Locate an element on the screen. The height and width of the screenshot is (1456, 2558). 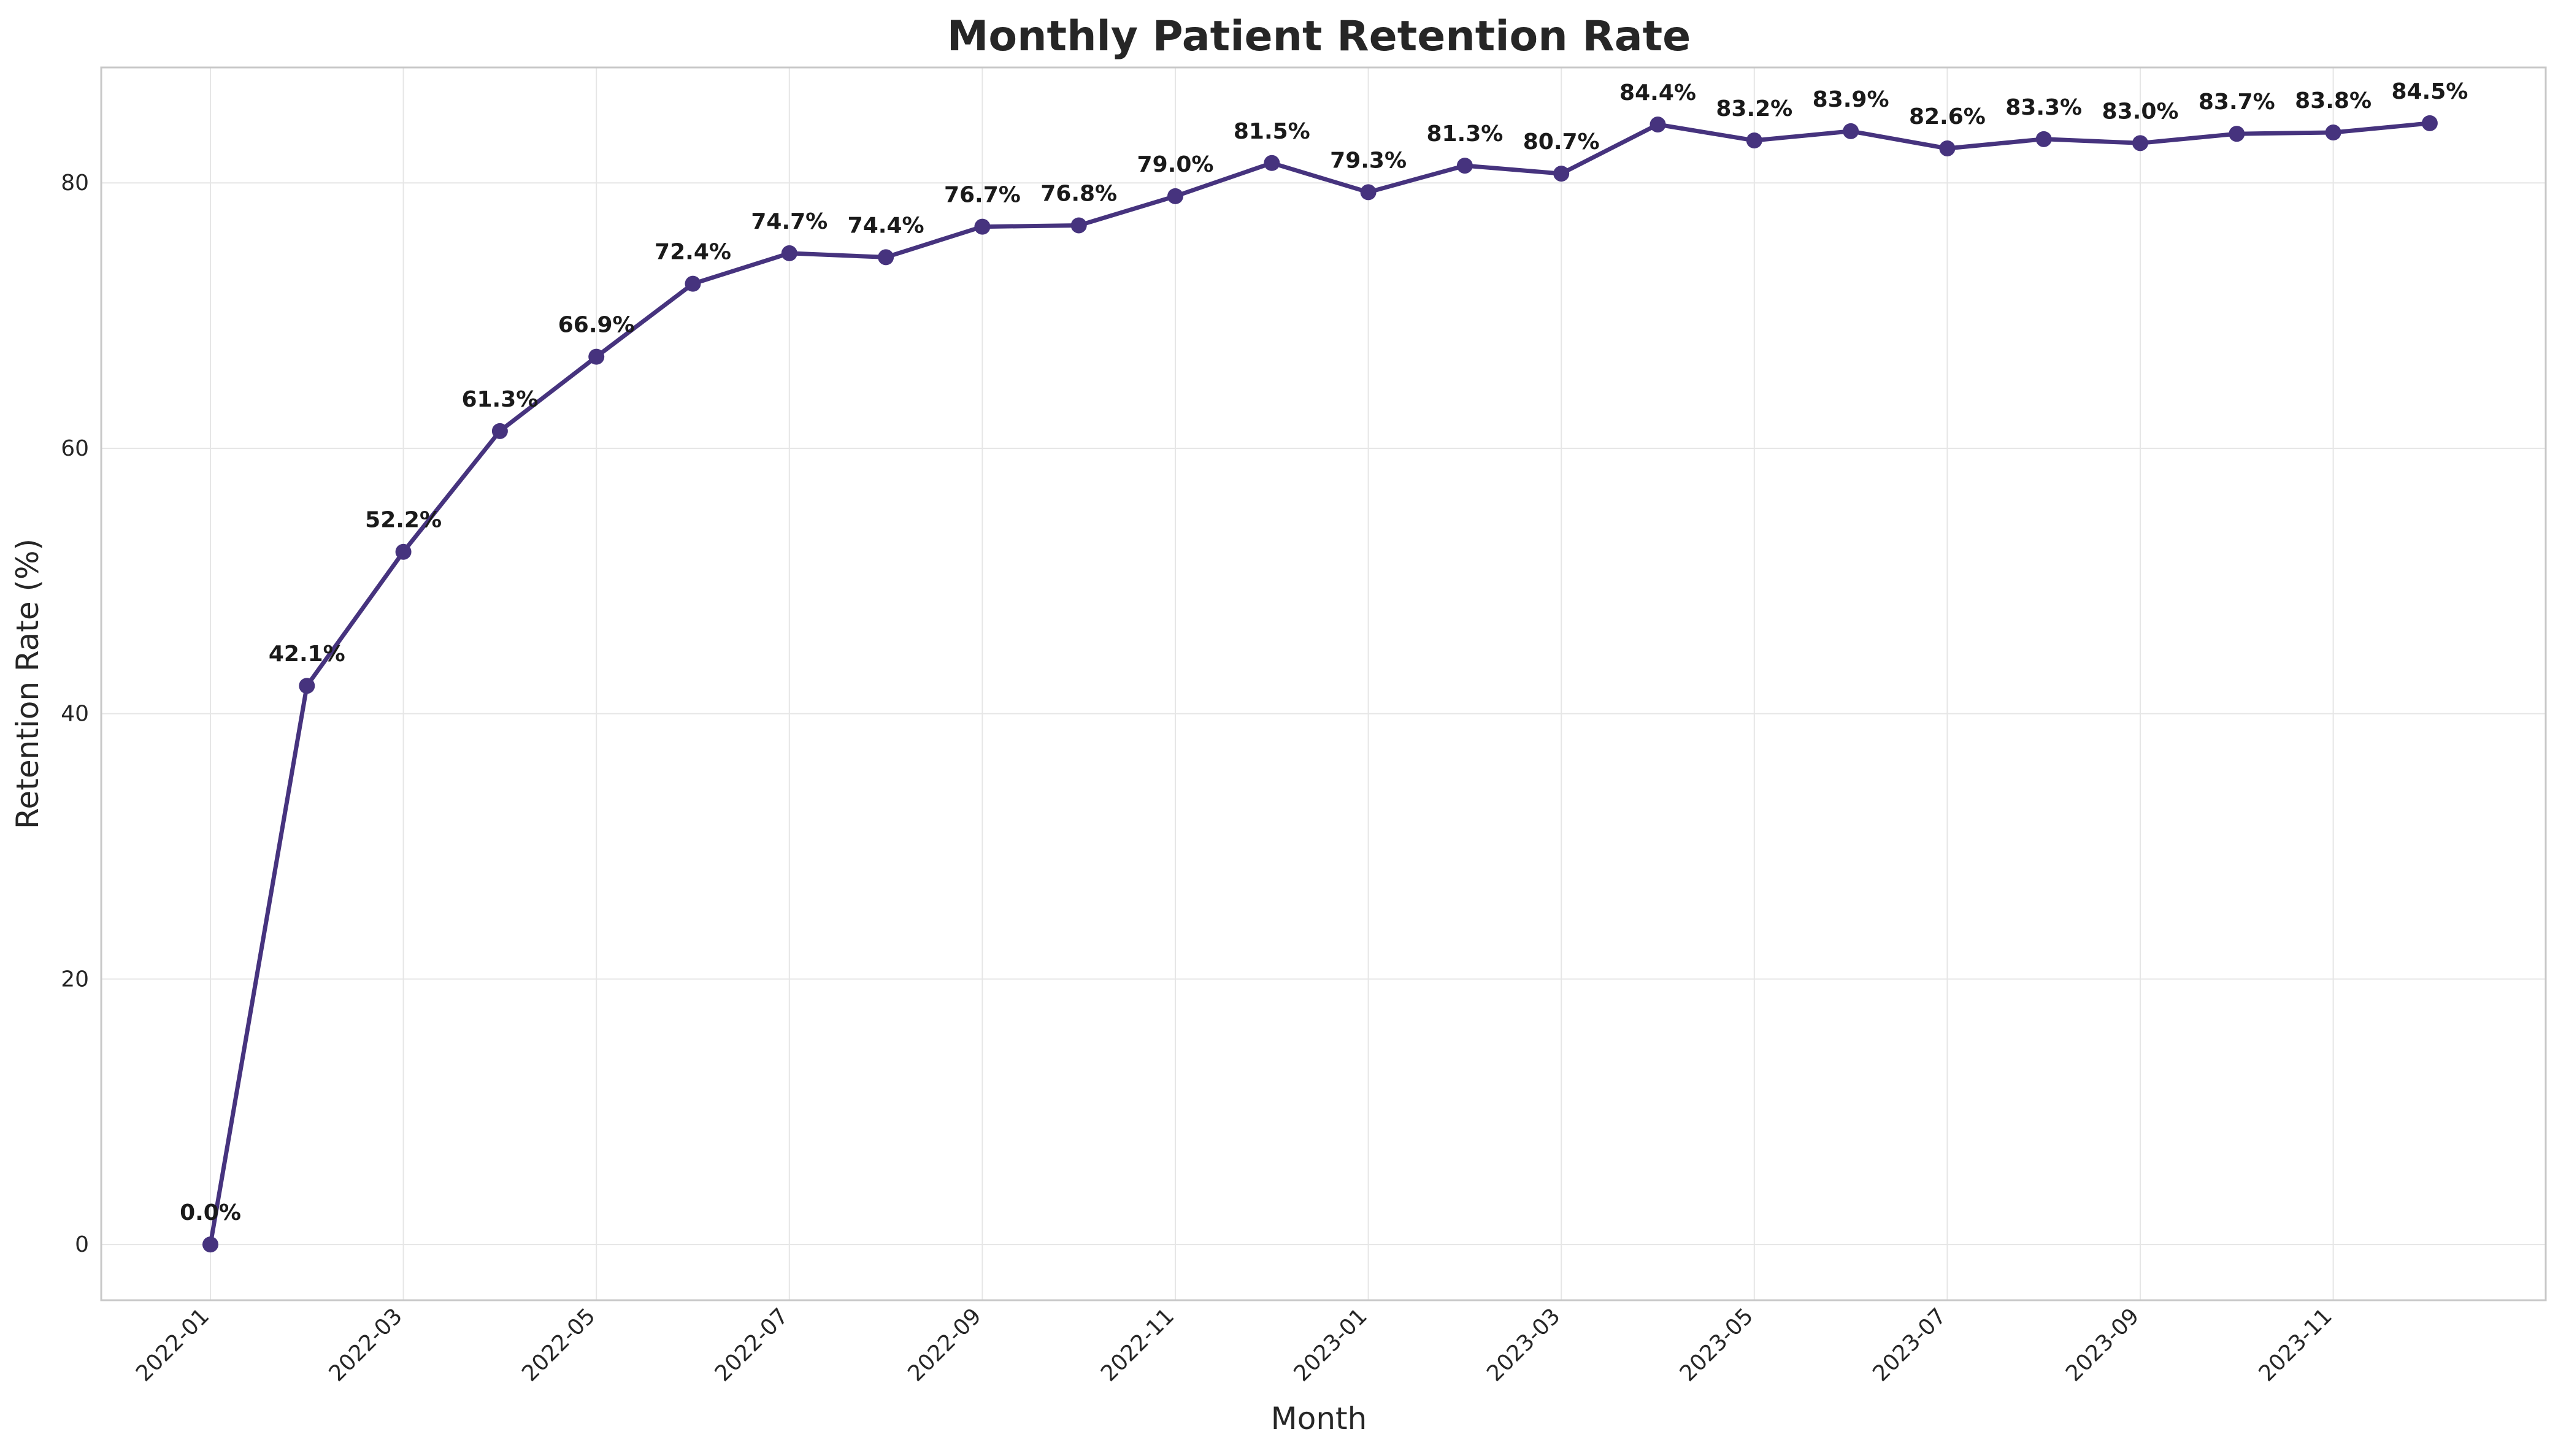
data-label: 81.3% is located at coordinates (1464, 134).